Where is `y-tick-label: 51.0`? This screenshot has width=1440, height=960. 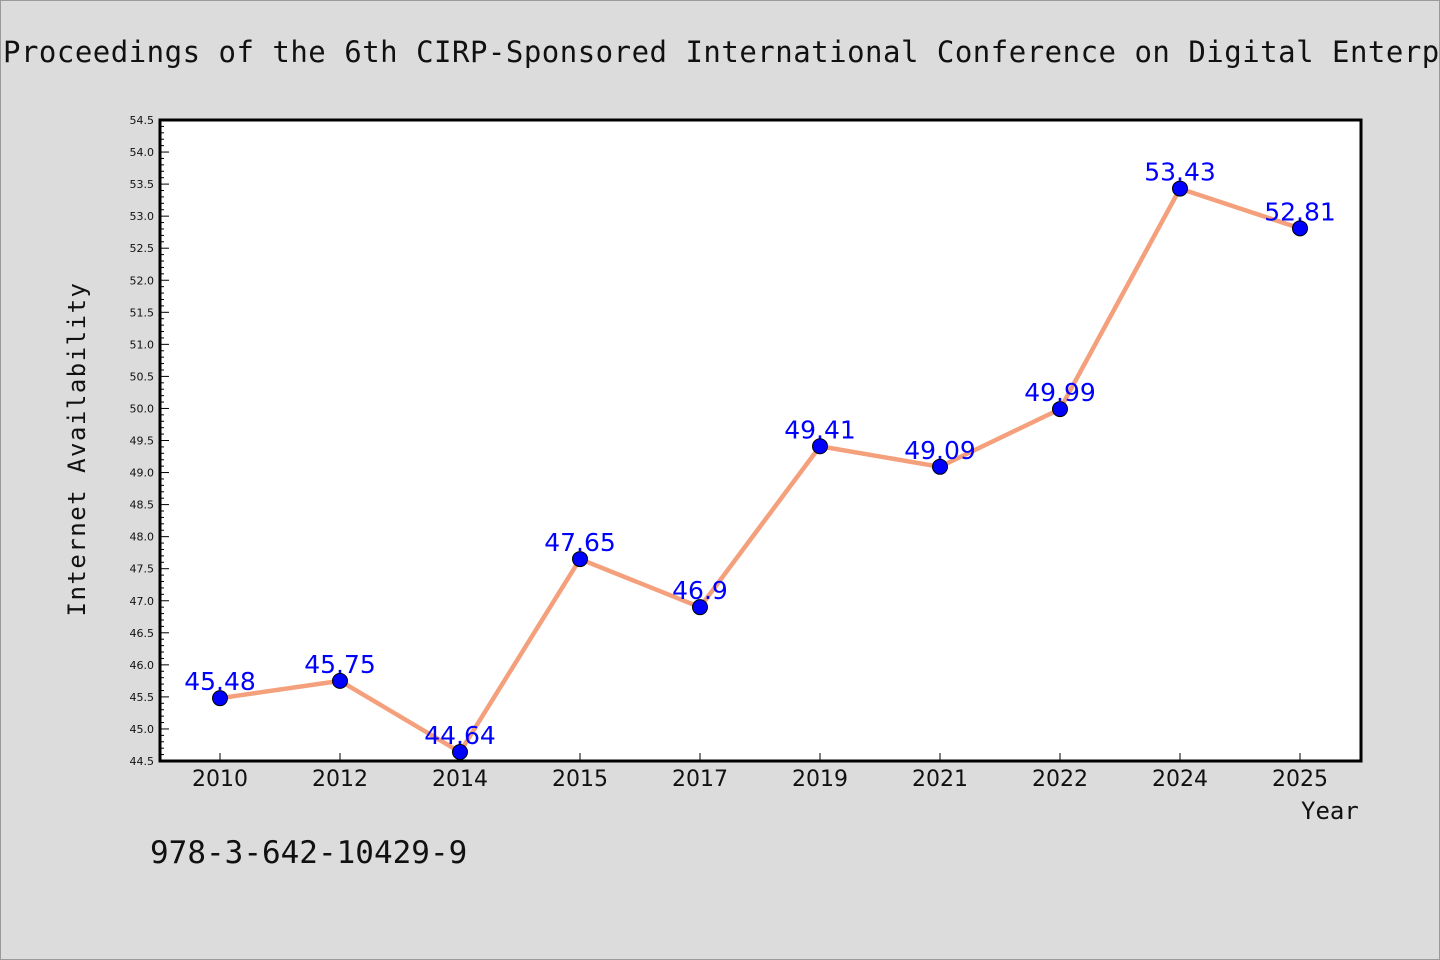 y-tick-label: 51.0 is located at coordinates (142, 344).